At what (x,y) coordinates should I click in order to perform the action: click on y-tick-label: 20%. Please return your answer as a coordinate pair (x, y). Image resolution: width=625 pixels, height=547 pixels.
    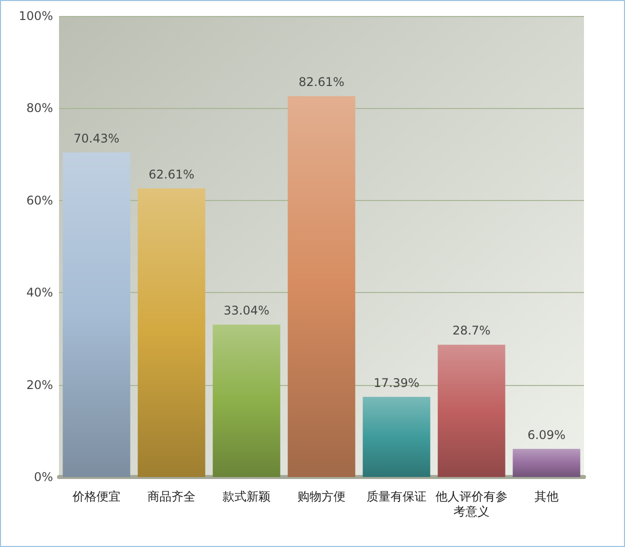
    Looking at the image, I should click on (39, 385).